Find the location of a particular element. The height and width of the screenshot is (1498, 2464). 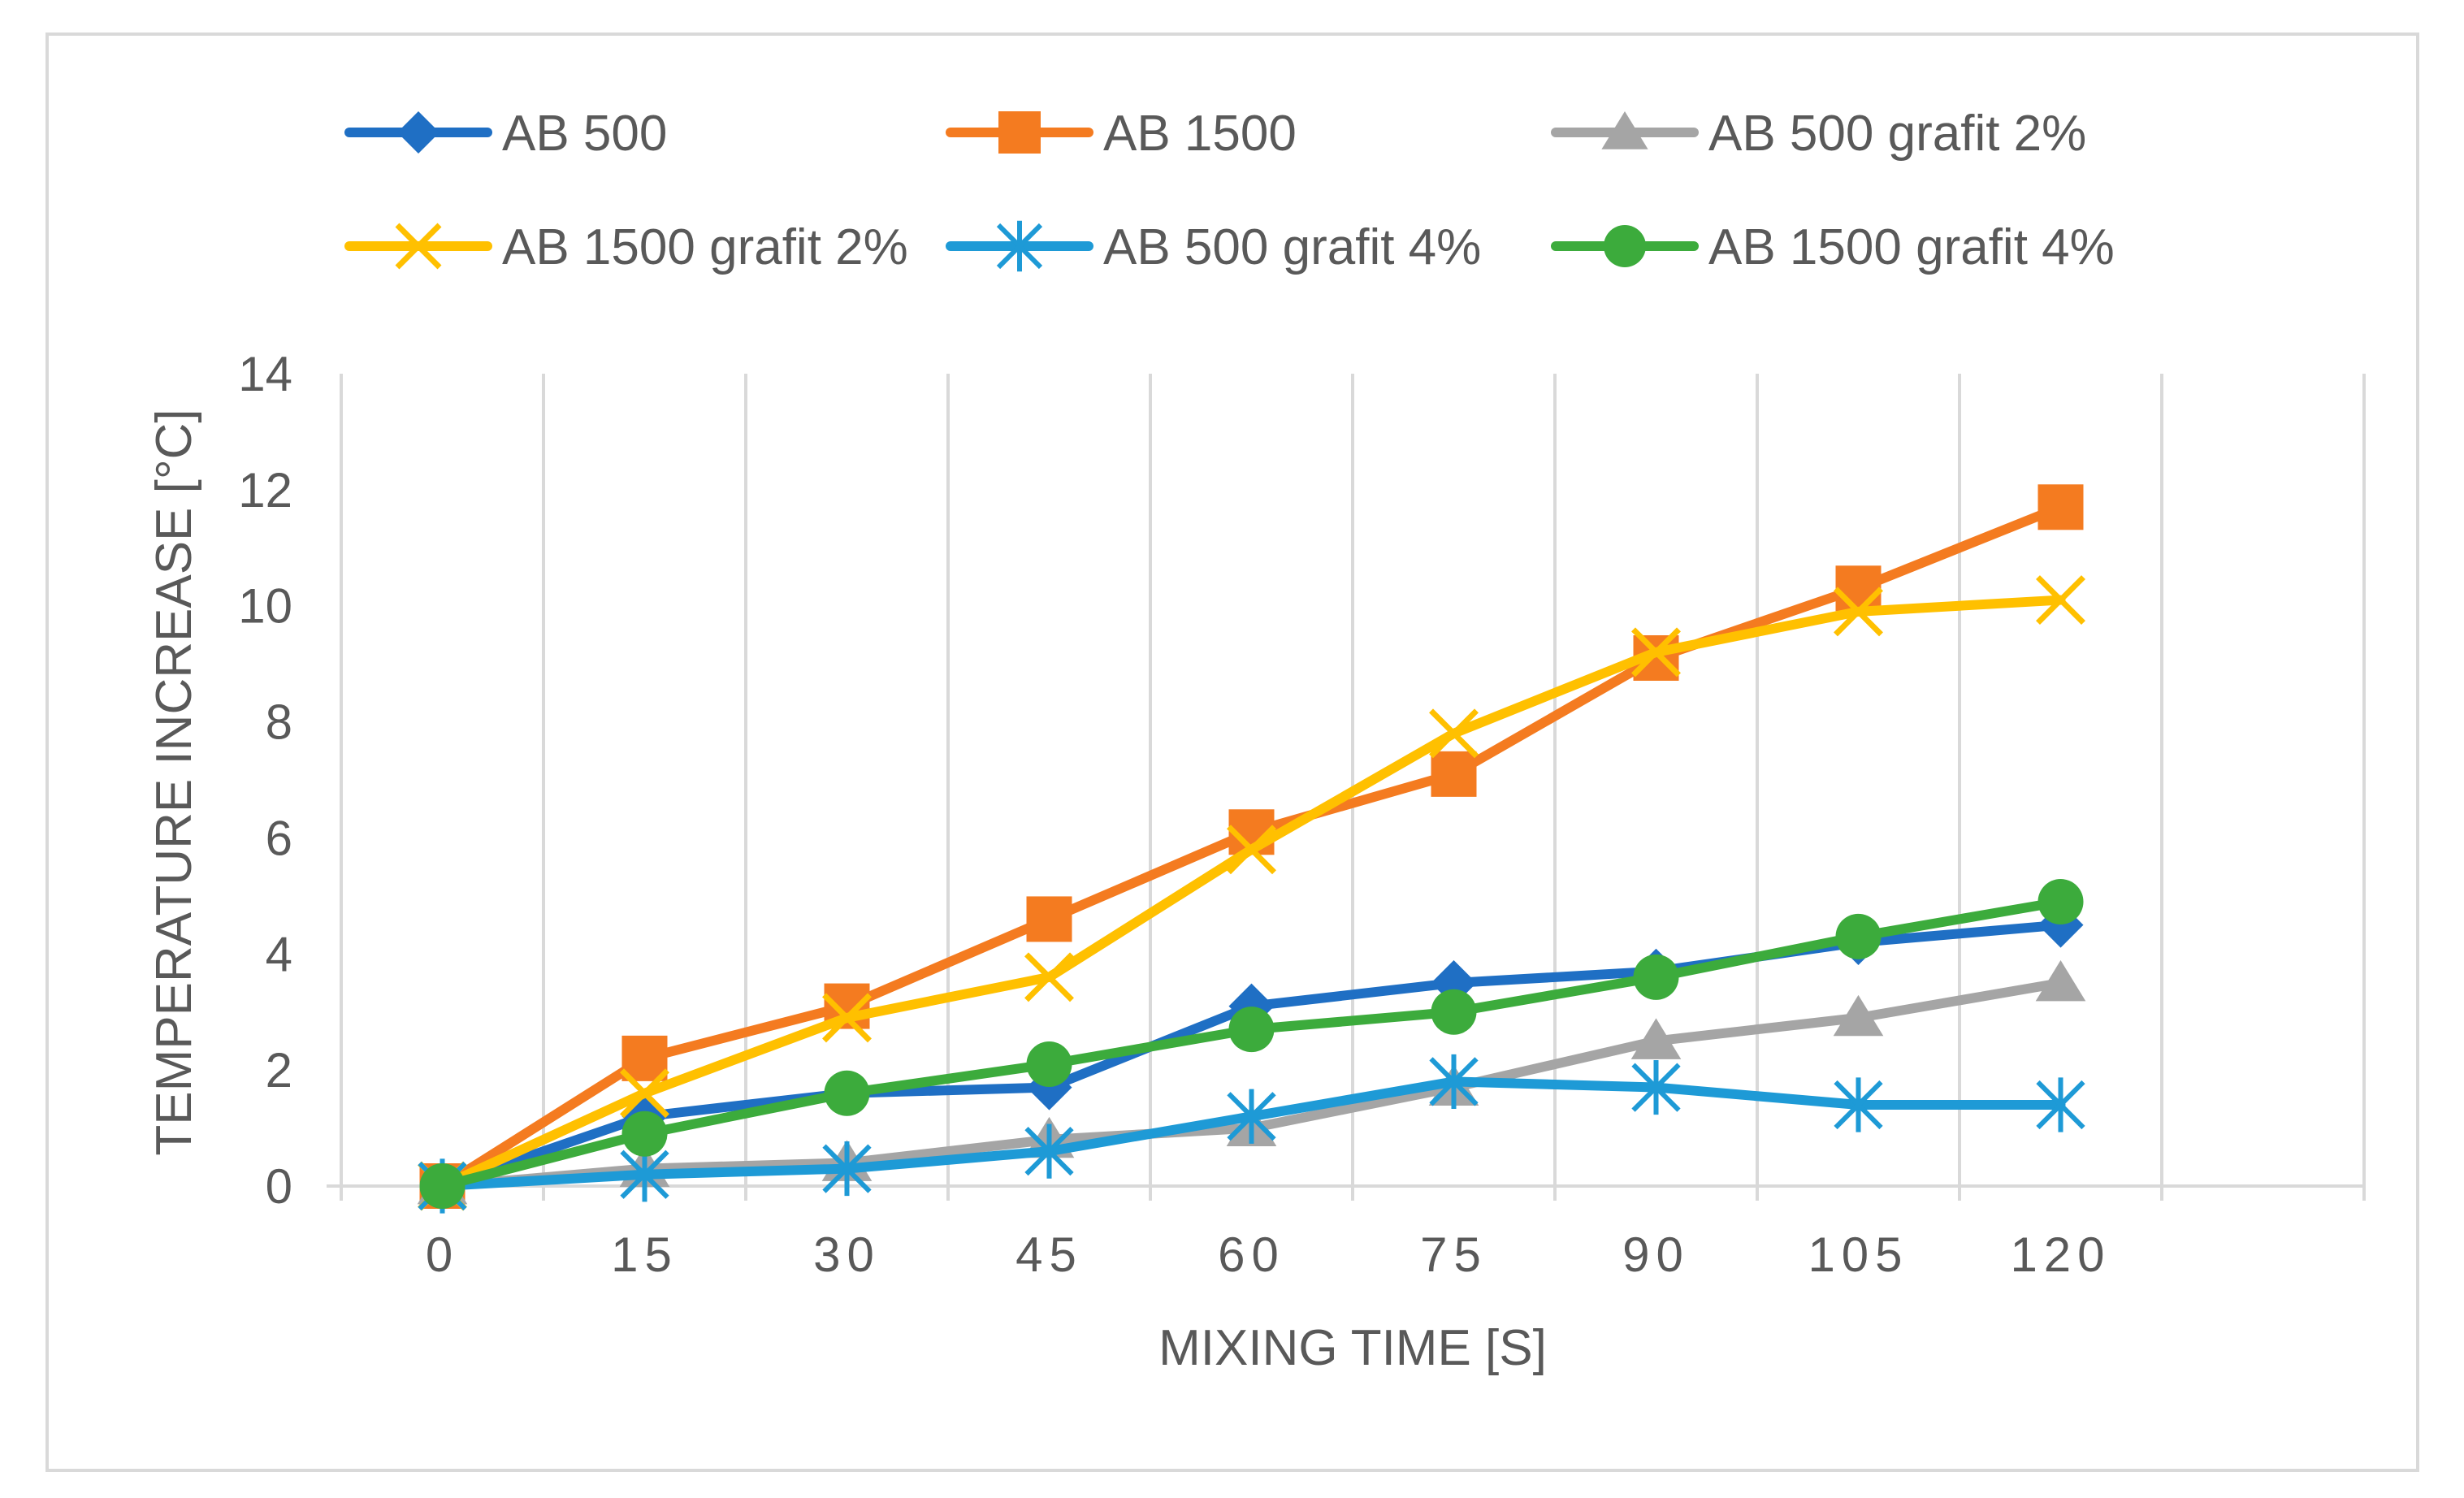

y-tick-label: 0 is located at coordinates (279, 1186).